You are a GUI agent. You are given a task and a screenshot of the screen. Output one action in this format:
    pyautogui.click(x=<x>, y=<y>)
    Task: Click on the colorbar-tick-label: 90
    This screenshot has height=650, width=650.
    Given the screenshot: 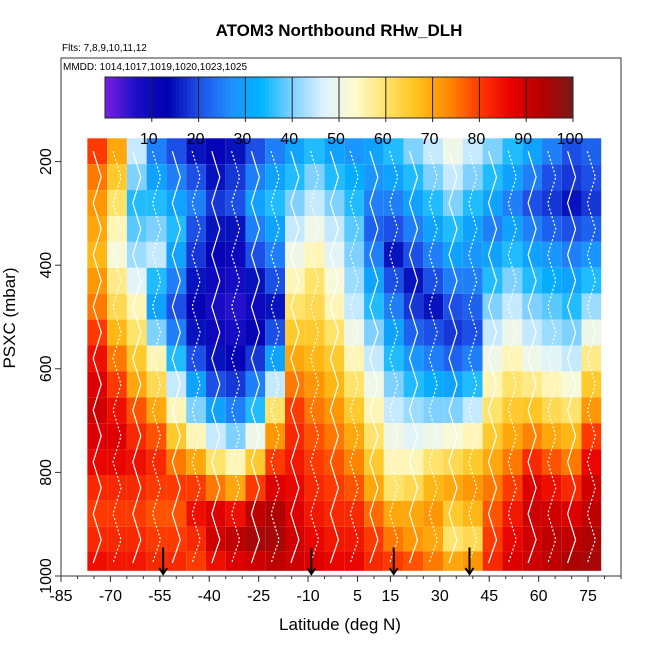 What is the action you would take?
    pyautogui.click(x=523, y=139)
    